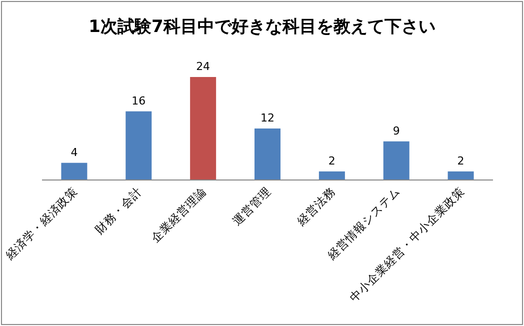 This screenshot has height=326, width=524. What do you see at coordinates (41, 223) in the screenshot?
I see `x-tick-label: 経済学・経済政策` at bounding box center [41, 223].